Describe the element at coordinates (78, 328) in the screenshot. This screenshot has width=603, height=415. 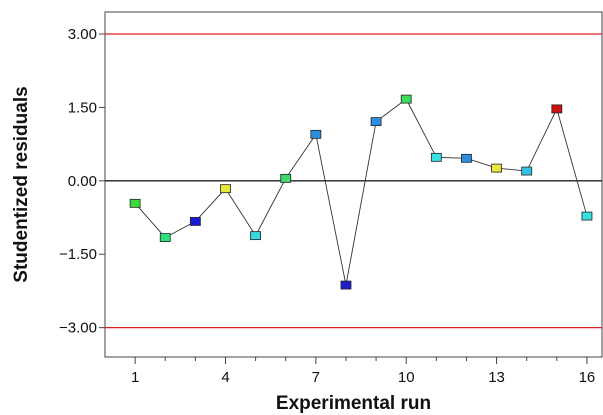
I see `y-tick-label-4: −3.00` at that location.